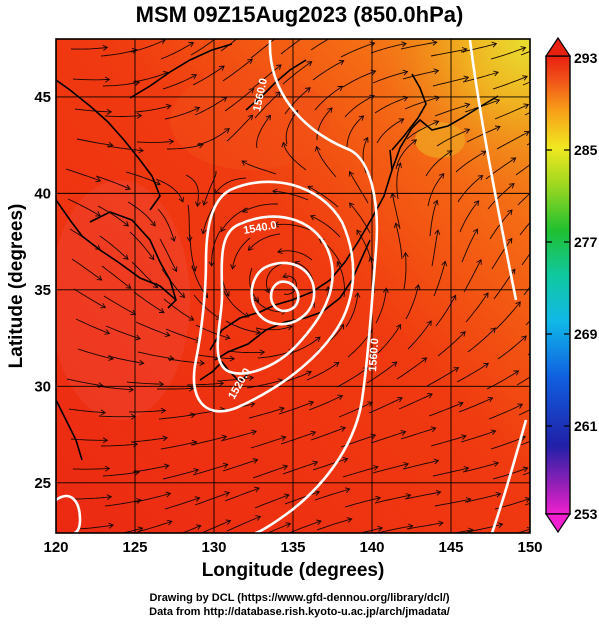  Describe the element at coordinates (529, 547) in the screenshot. I see `x-tick-label: 150` at that location.